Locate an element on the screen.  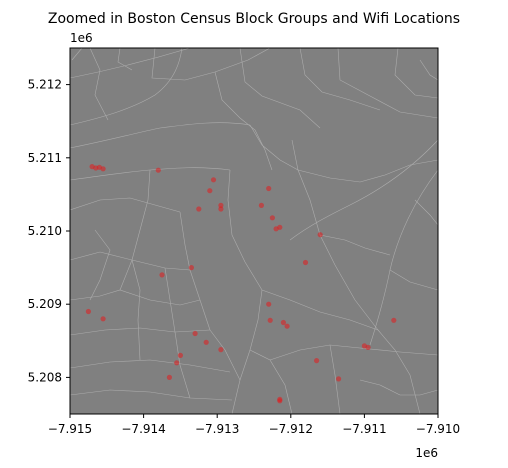
y-tick-label: 5.208 is located at coordinates (45, 377).